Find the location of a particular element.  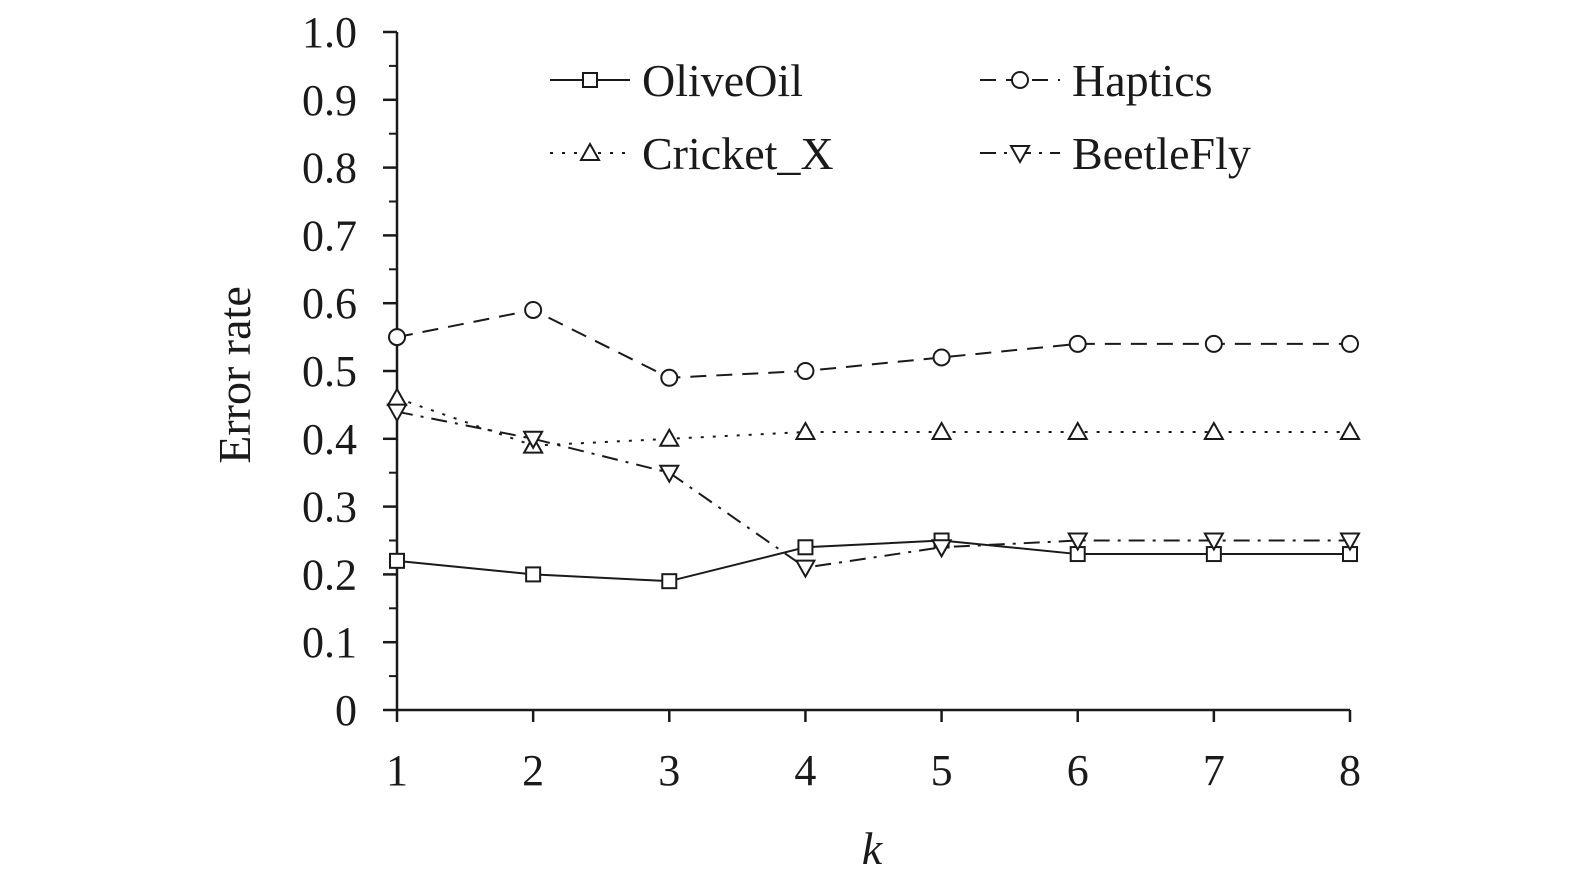

legend-label-cricket-x: Cricket_X is located at coordinates (738, 153).